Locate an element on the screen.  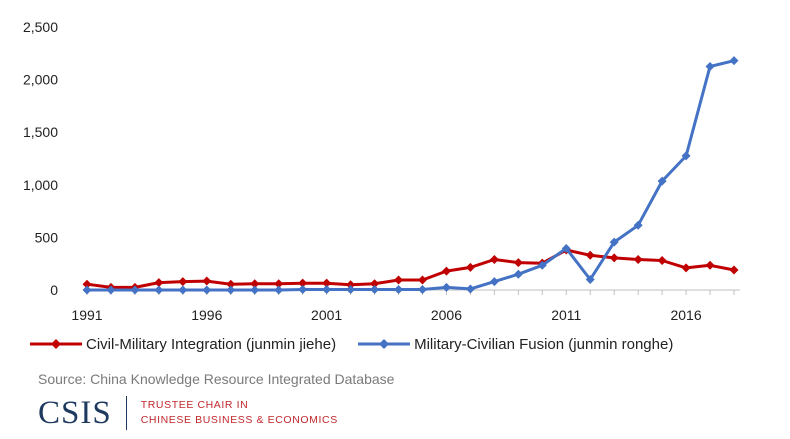
y-axis-ticks: 0 500 1,000 1,500 2,000 2,500 is located at coordinates (40, 158).